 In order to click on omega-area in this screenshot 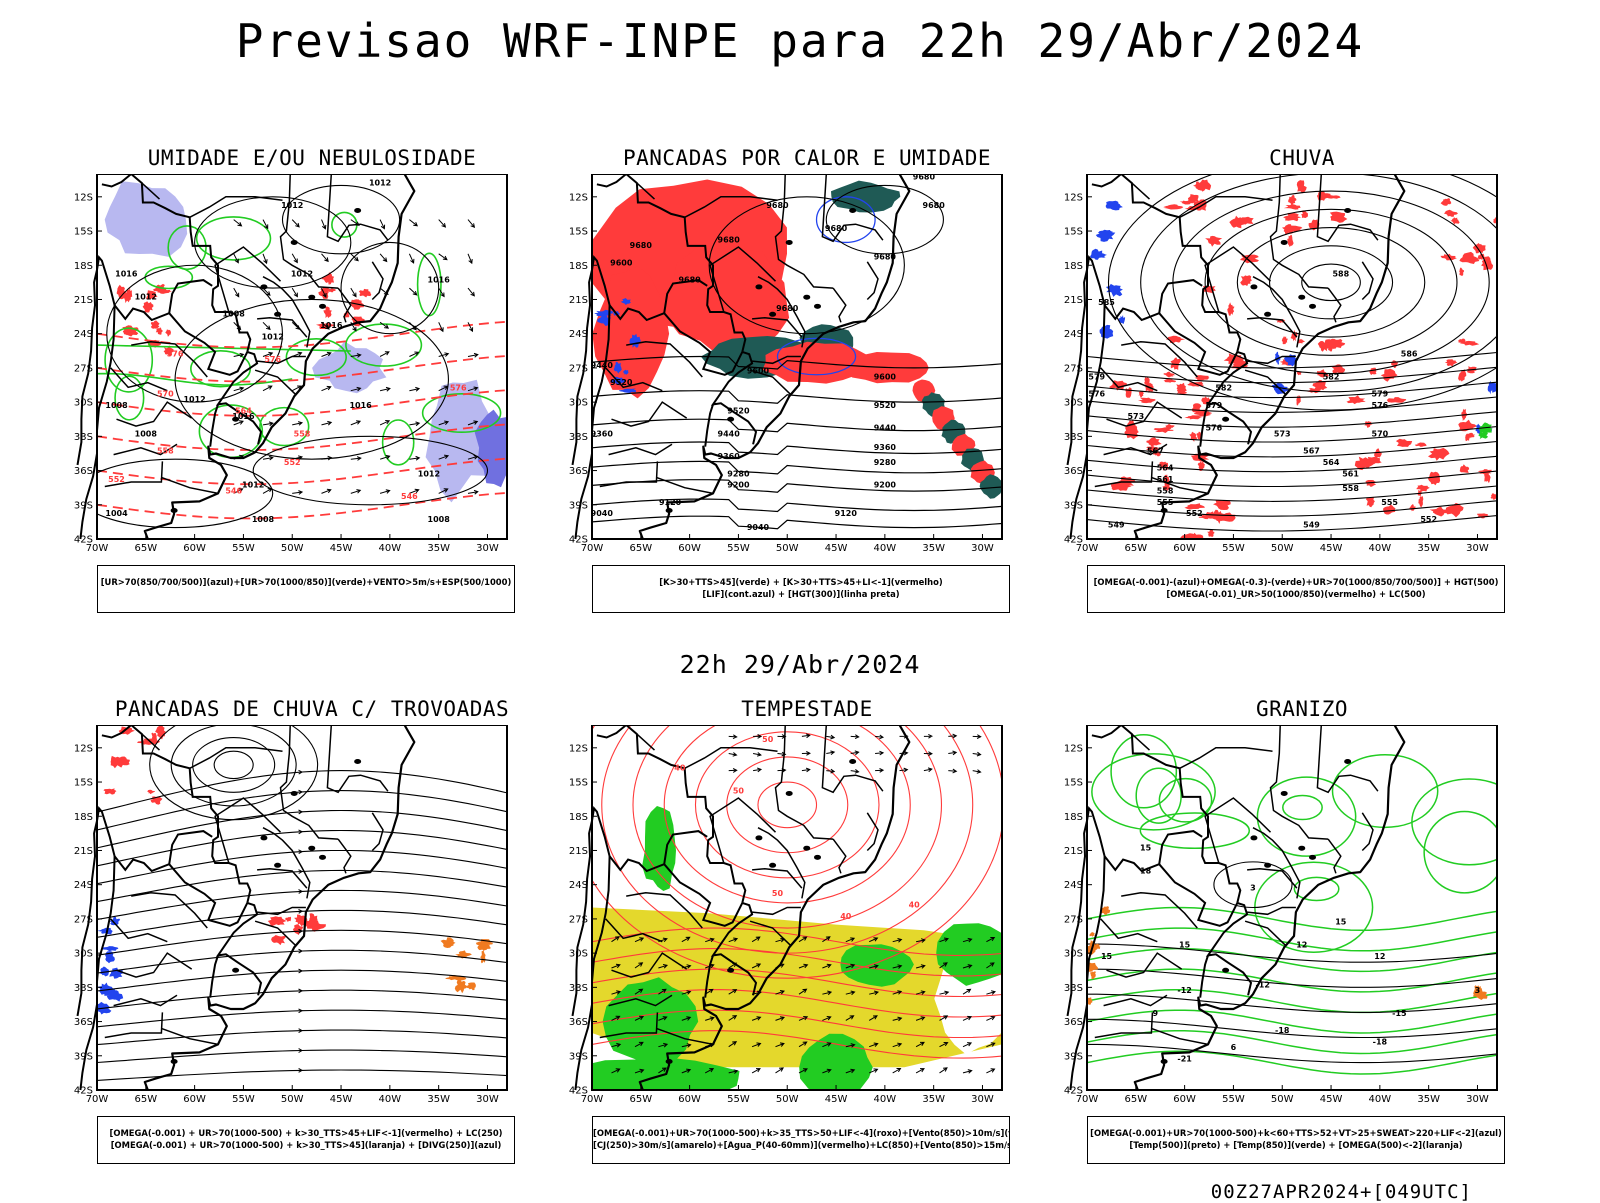, I will do `click(1096, 254)`.